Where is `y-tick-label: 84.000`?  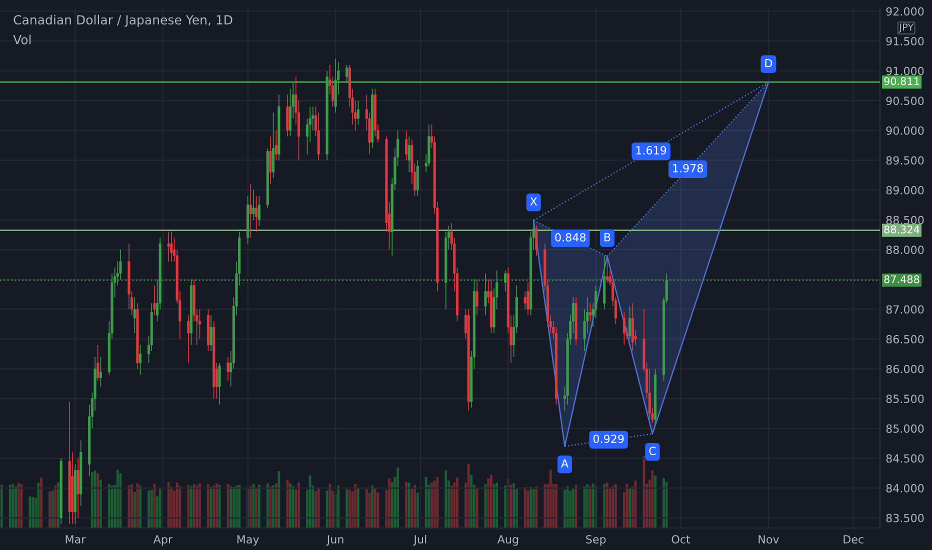
y-tick-label: 84.000 is located at coordinates (905, 488).